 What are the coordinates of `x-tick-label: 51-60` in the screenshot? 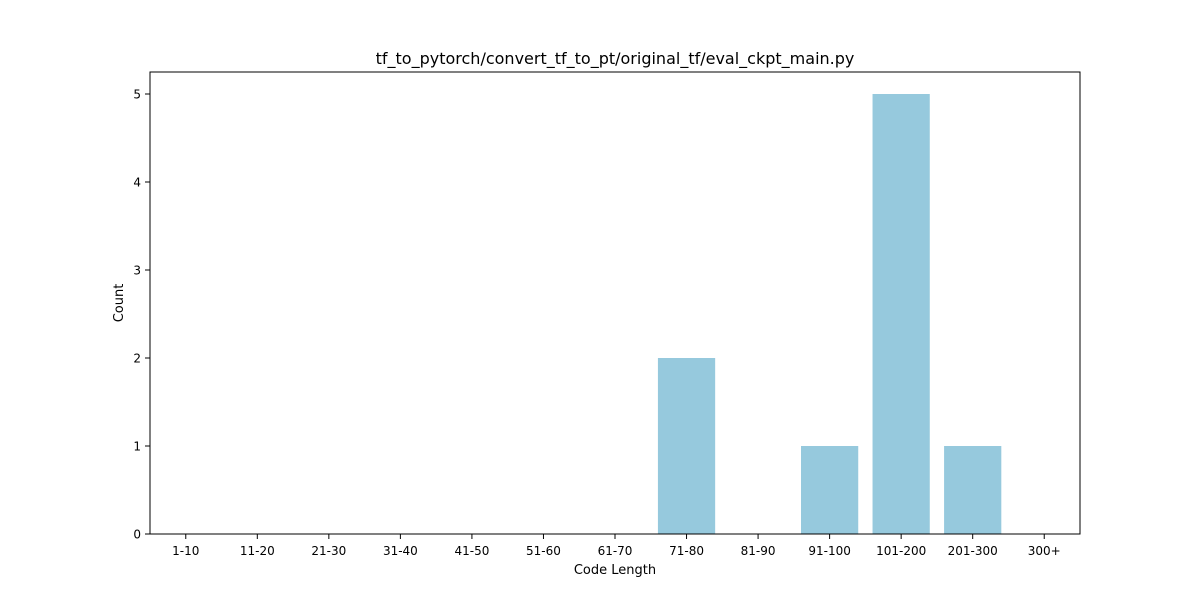 It's located at (543, 551).